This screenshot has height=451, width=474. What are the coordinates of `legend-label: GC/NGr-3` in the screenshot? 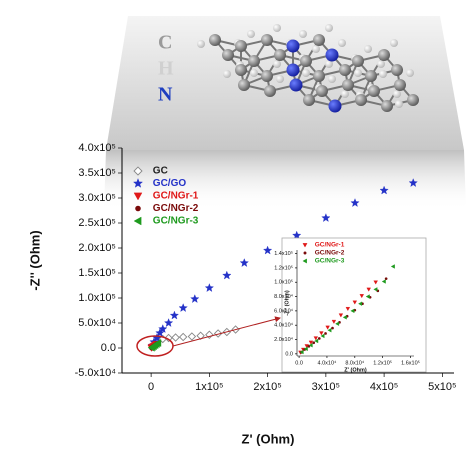 It's located at (330, 261).